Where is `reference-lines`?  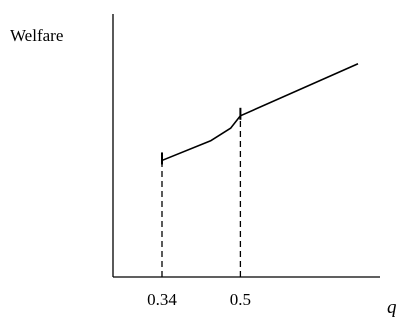
reference-lines is located at coordinates (201, 192).